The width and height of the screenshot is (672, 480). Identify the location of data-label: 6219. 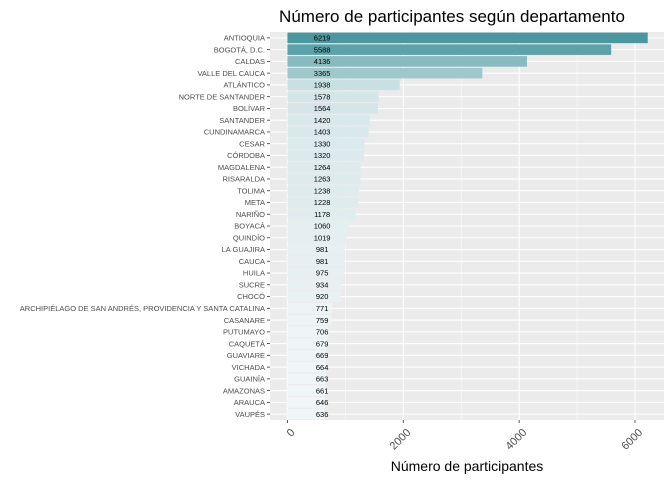
(322, 38).